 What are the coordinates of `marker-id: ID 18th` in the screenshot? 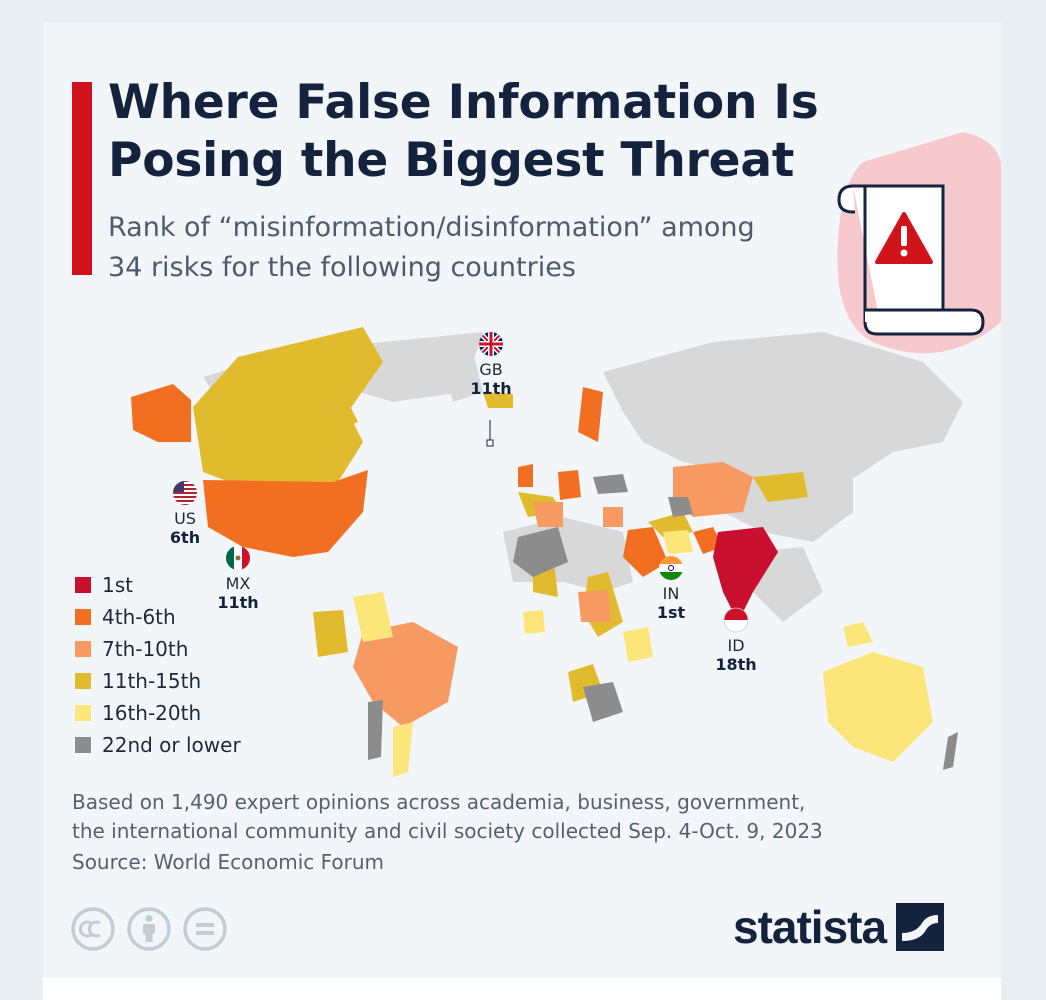 It's located at (736, 640).